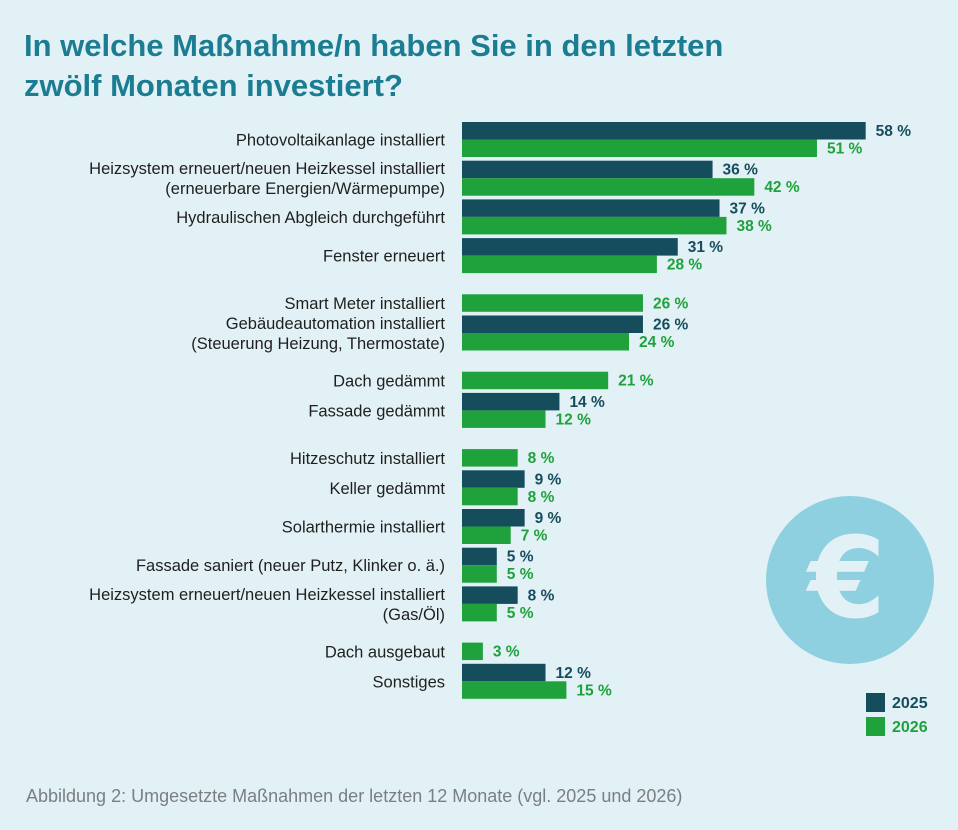  Describe the element at coordinates (685, 265) in the screenshot. I see `data-label-2026: 28 %` at that location.